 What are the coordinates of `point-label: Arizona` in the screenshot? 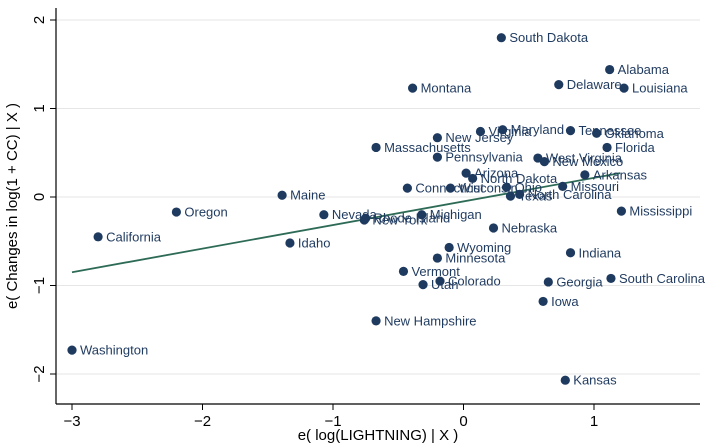 It's located at (496, 173).